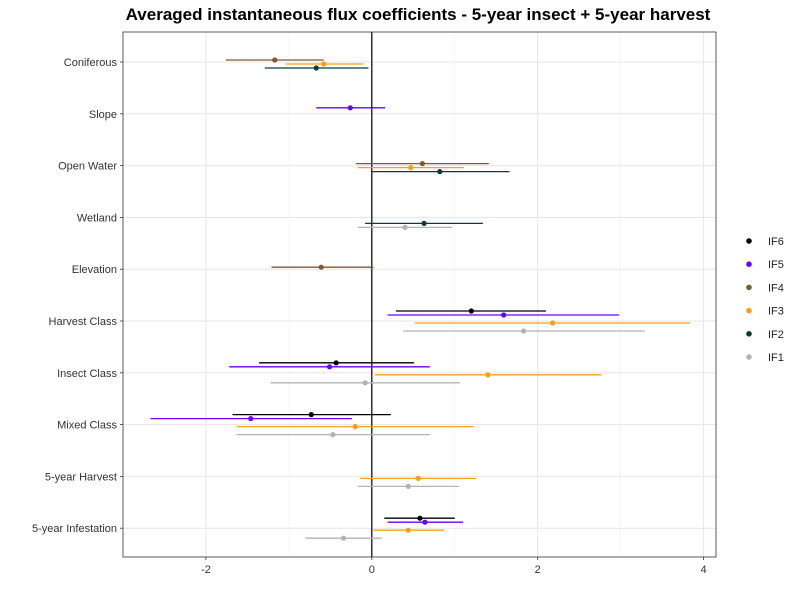  Describe the element at coordinates (776, 288) in the screenshot. I see `legend-label-if4: IF4` at that location.